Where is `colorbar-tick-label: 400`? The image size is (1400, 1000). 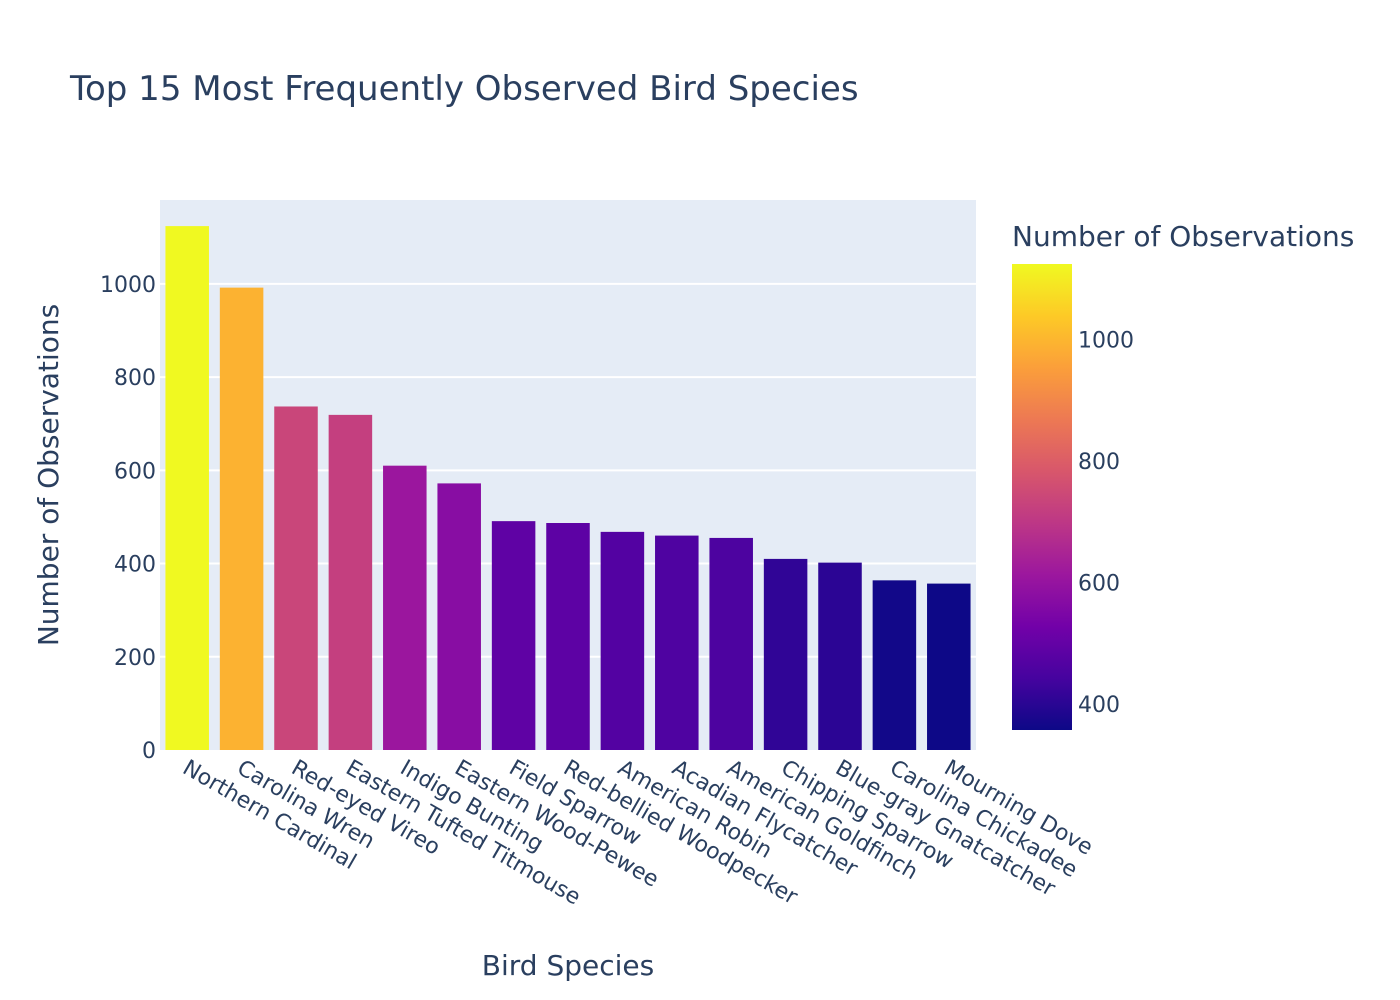 colorbar-tick-label: 400 is located at coordinates (1099, 705).